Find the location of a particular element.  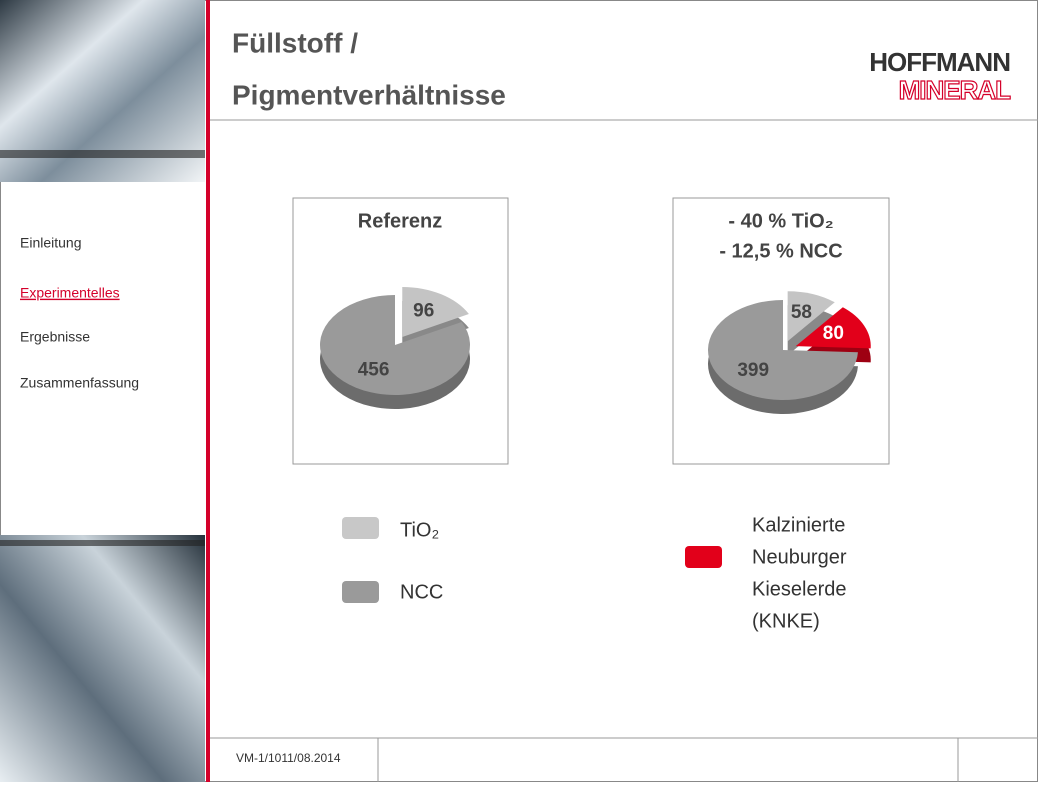

data-label: 96 is located at coordinates (423, 310).